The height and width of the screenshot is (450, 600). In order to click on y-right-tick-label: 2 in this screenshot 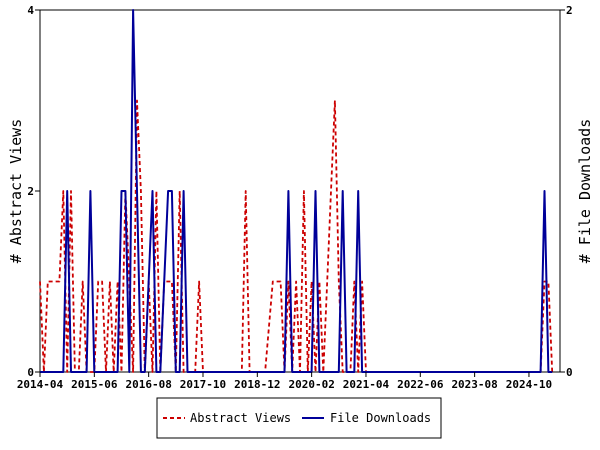, I will do `click(569, 10)`.